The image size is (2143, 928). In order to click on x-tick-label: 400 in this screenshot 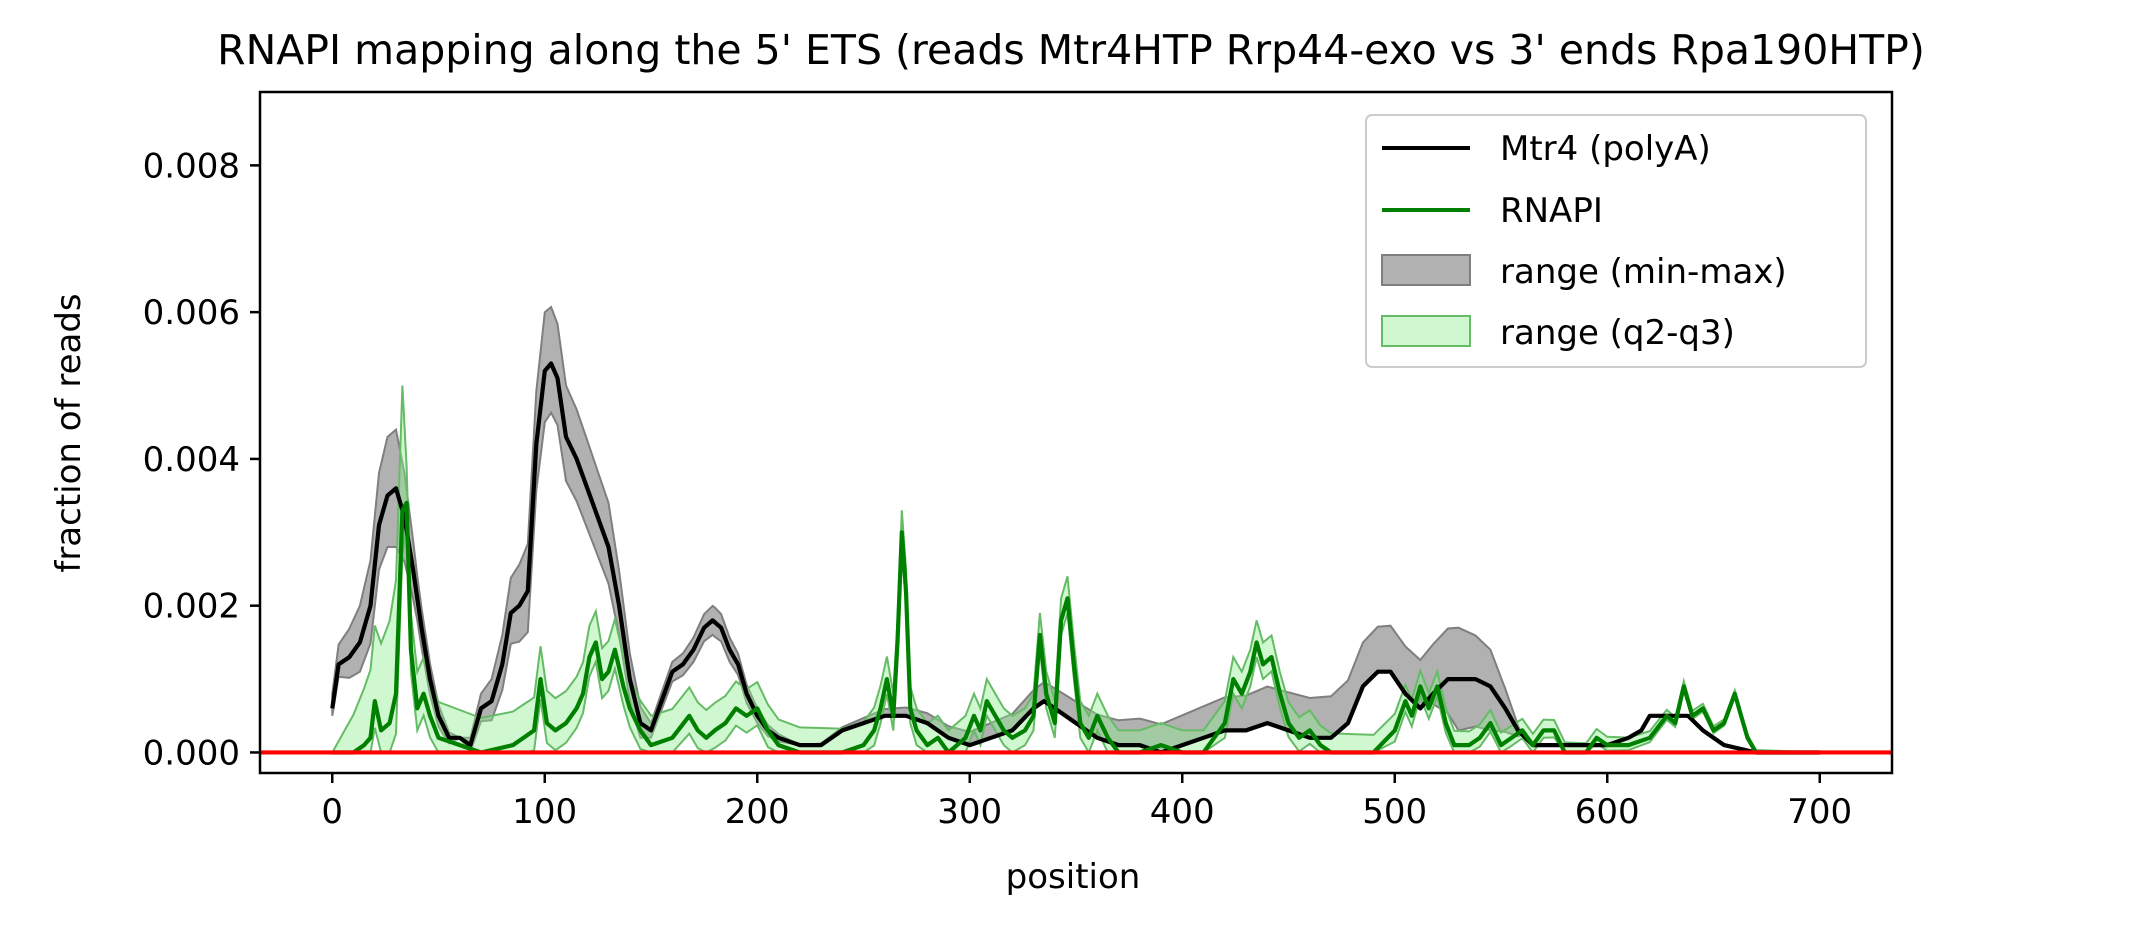, I will do `click(1182, 812)`.